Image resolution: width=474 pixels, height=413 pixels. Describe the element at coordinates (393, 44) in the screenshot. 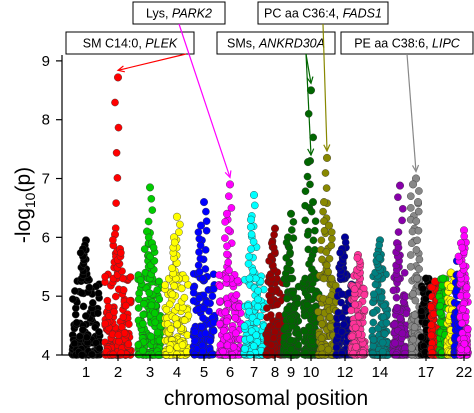

I see `annotation-metabolite: PE aa C38:6,` at that location.